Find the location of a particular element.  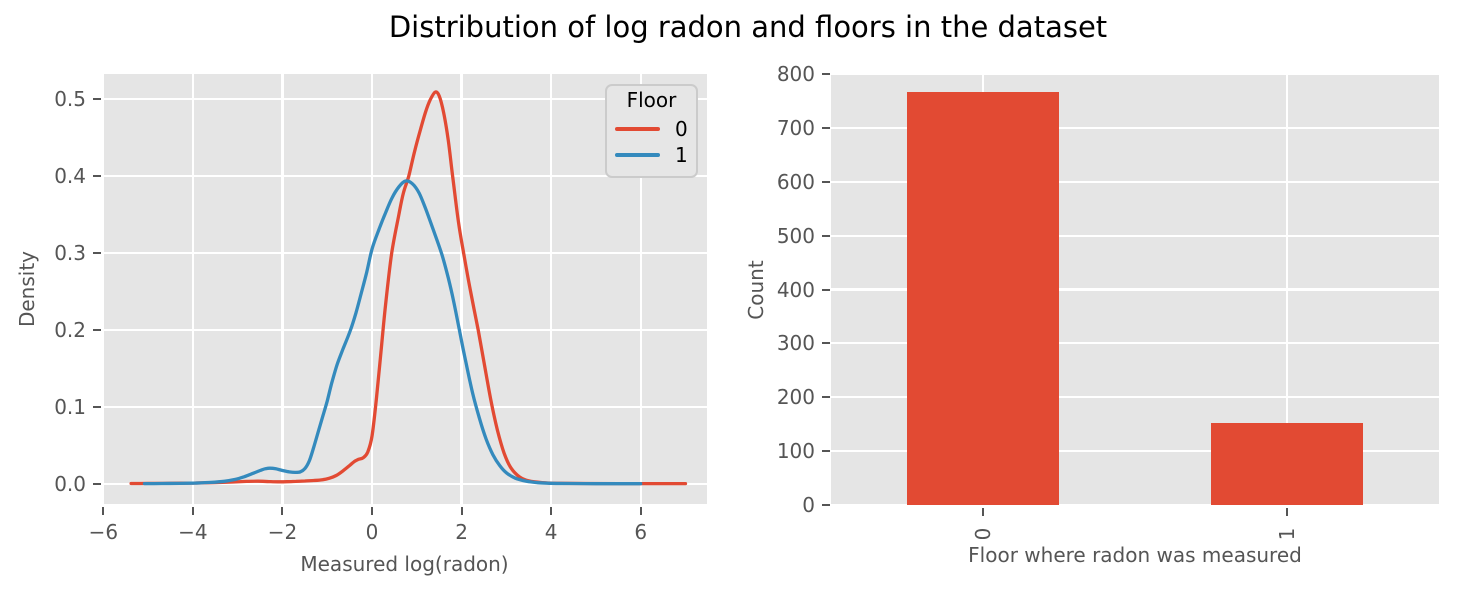

y-tick-label: 0.0 is located at coordinates (70, 483).